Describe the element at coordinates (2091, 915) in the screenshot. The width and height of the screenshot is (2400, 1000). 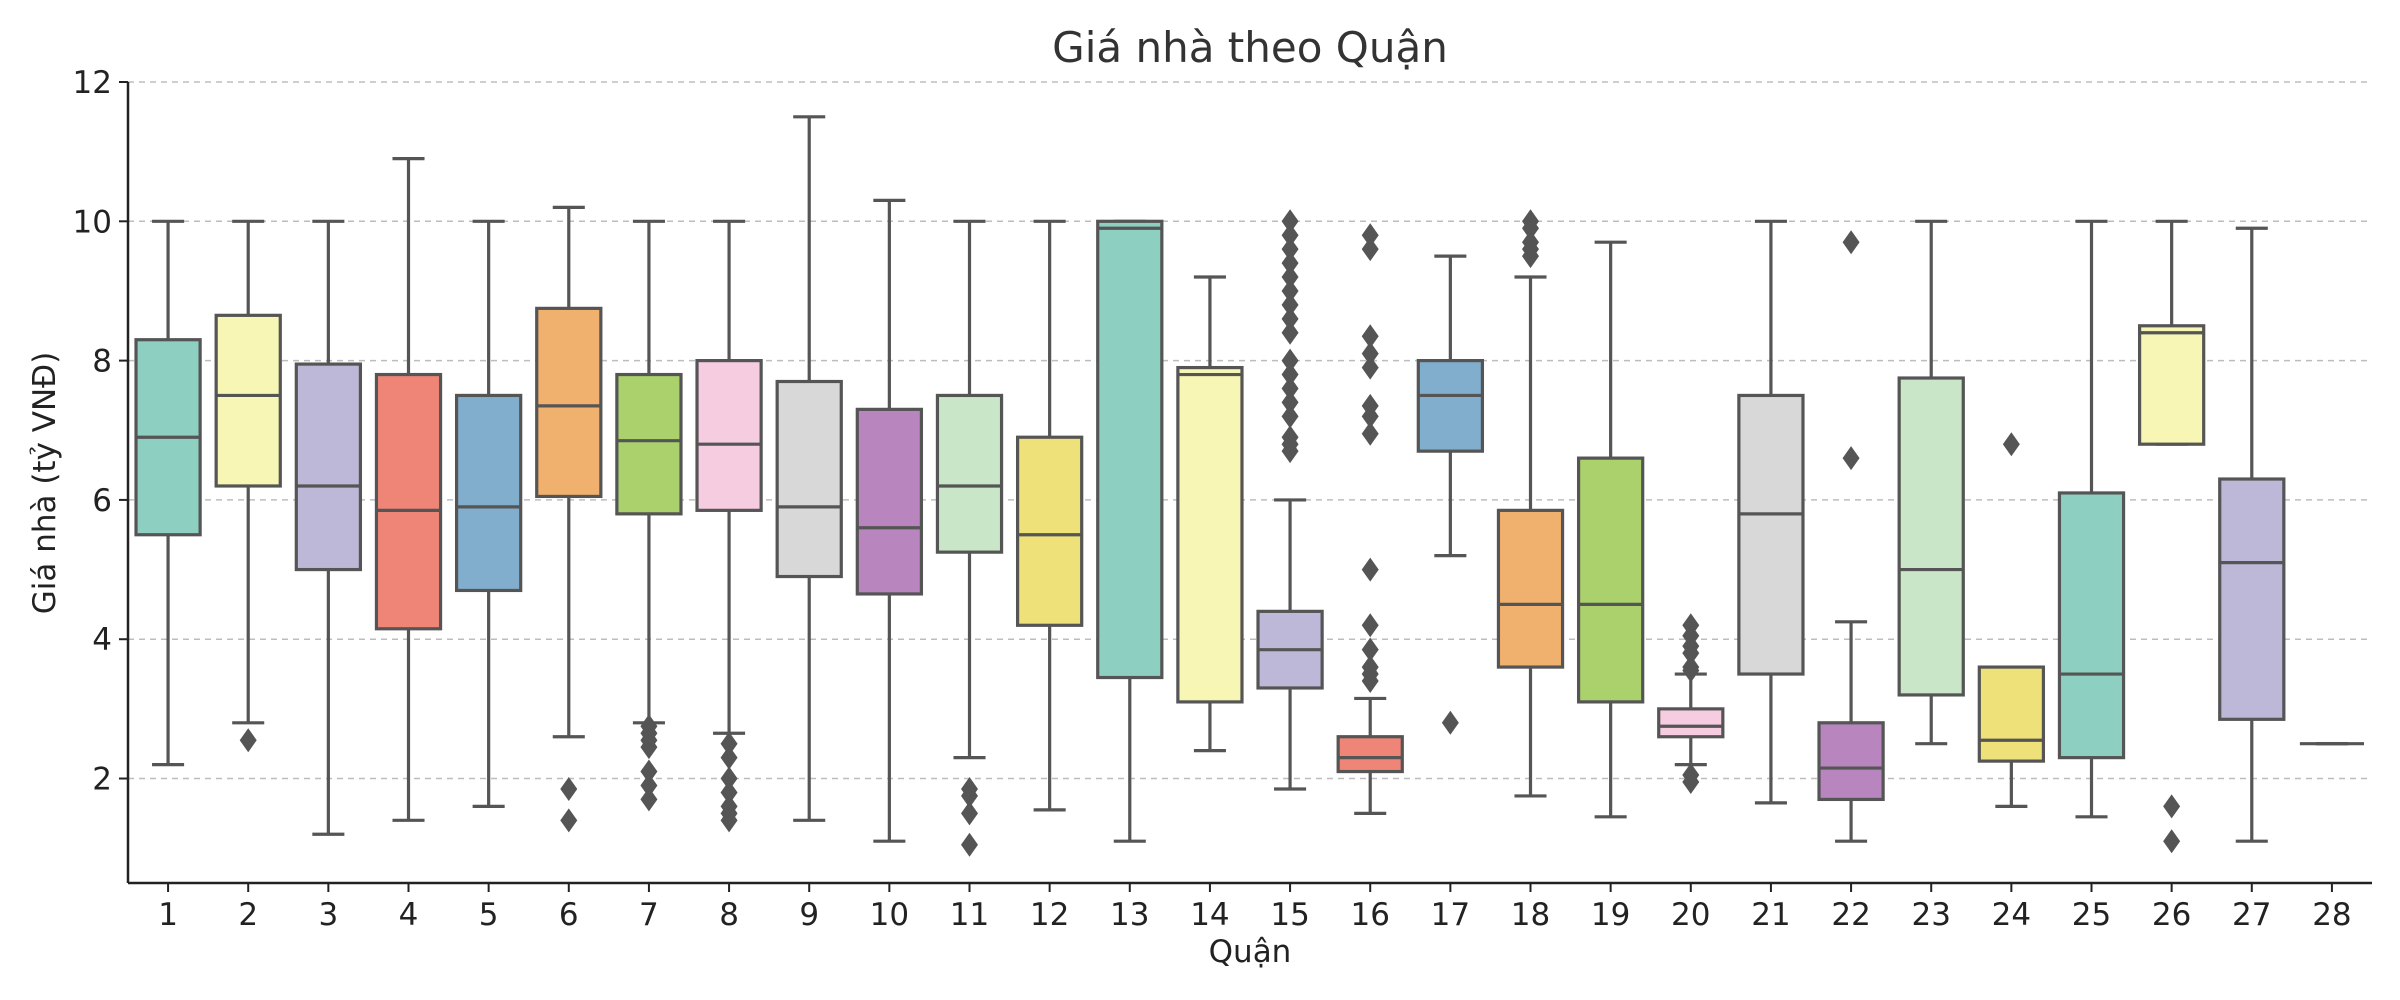
I see `x-tick-label-25: 25` at that location.